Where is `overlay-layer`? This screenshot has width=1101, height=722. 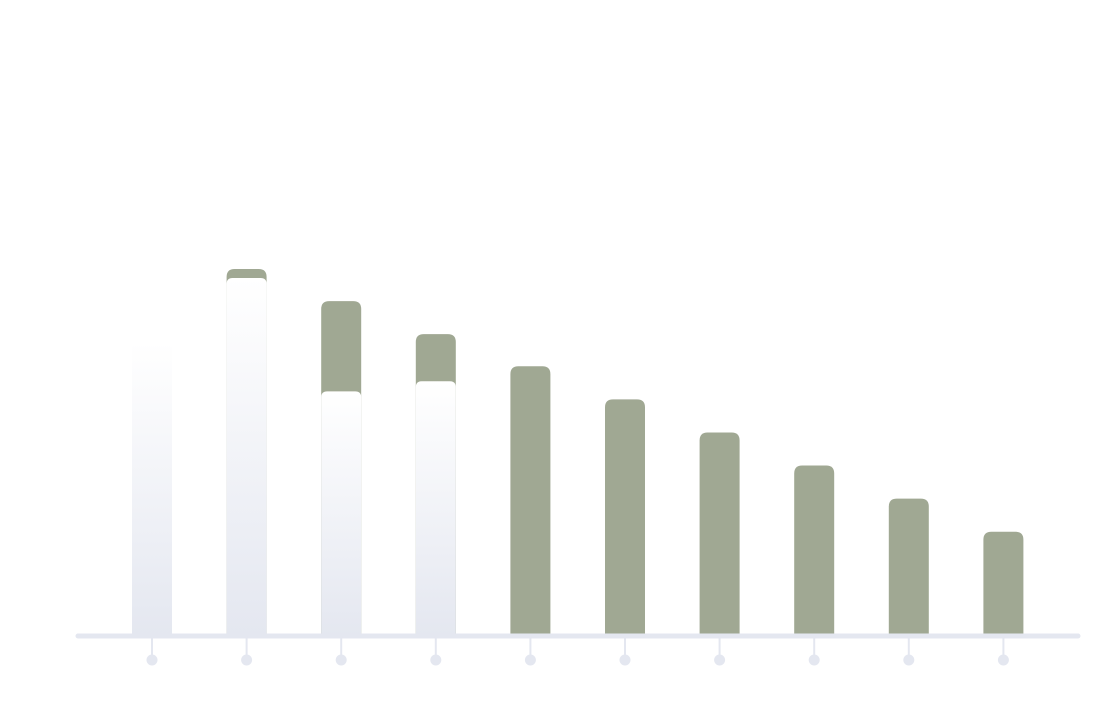 overlay-layer is located at coordinates (294, 457).